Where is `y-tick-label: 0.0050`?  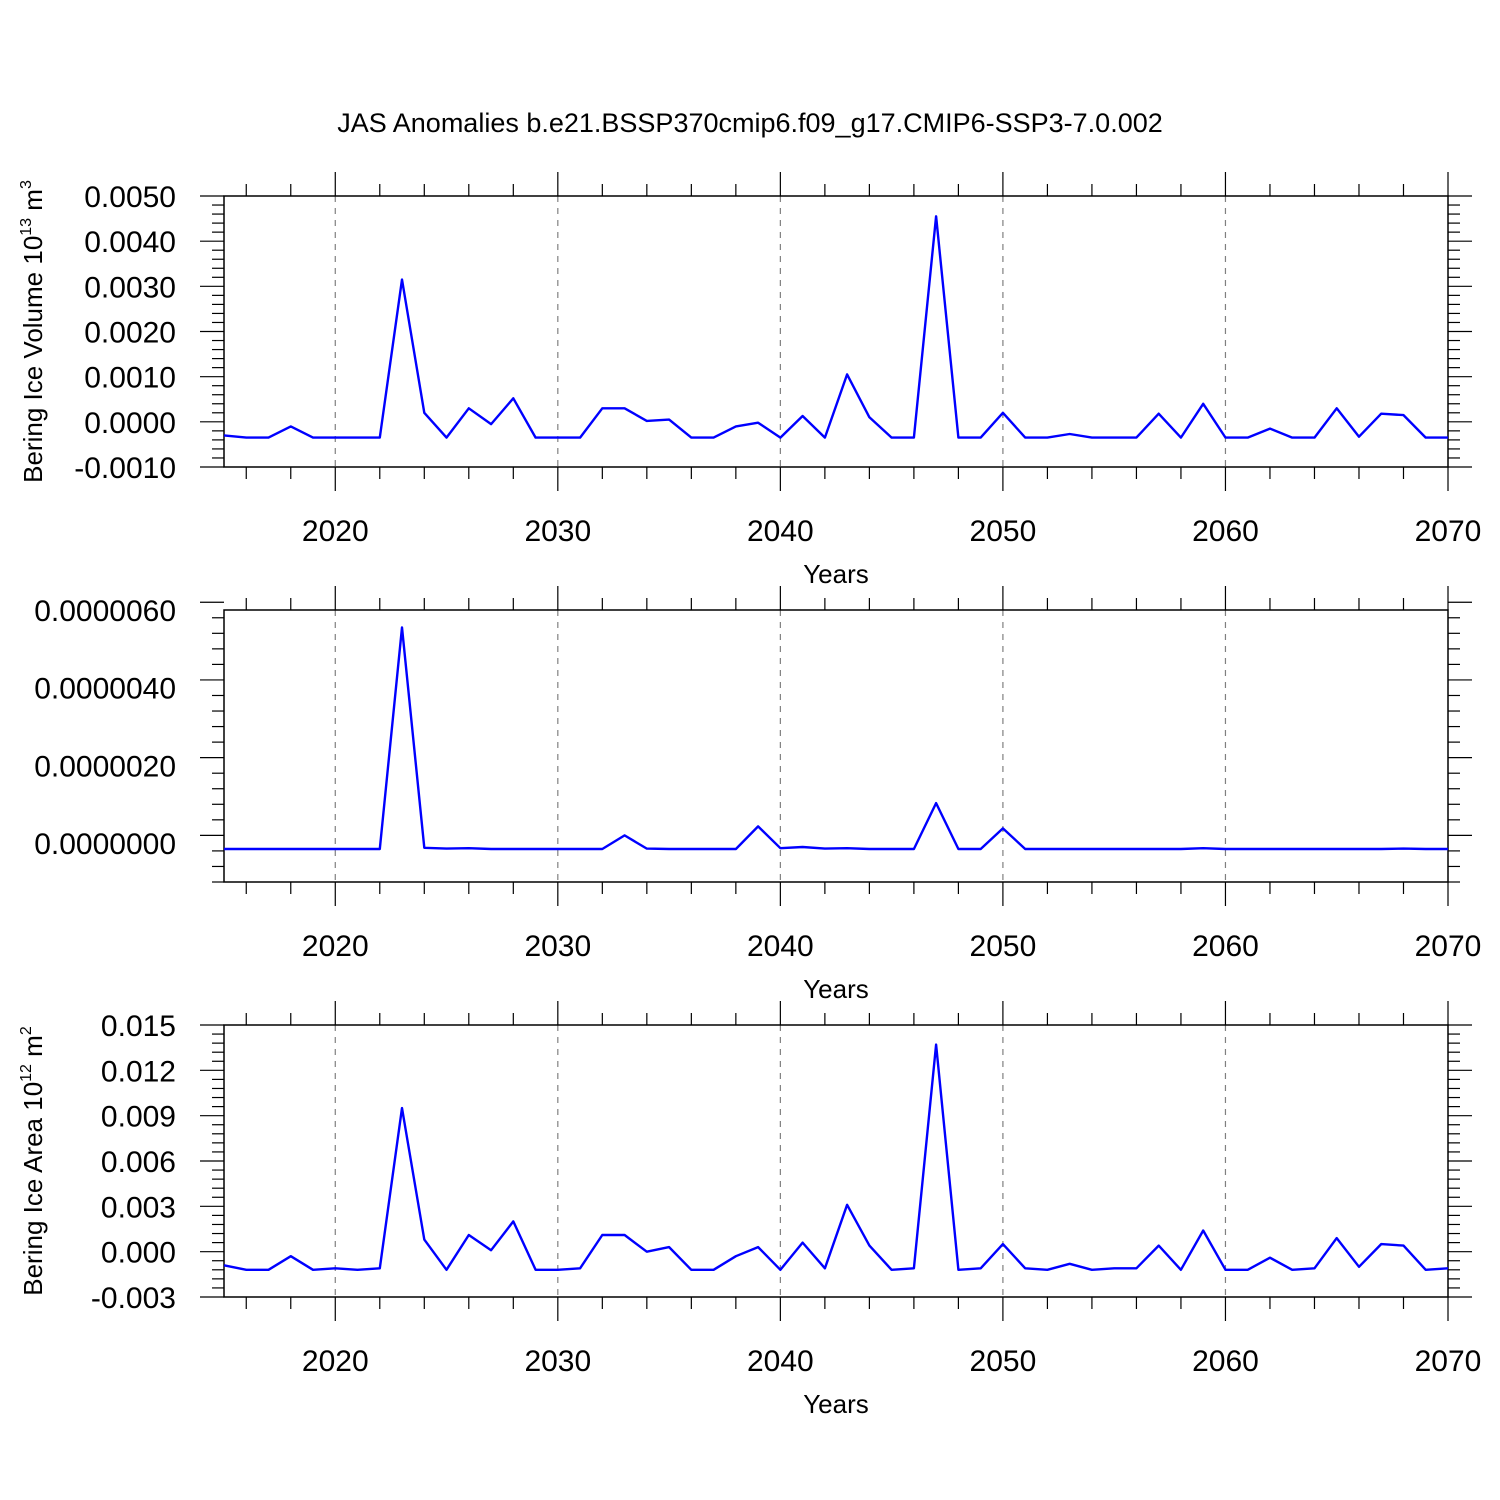 y-tick-label: 0.0050 is located at coordinates (130, 197).